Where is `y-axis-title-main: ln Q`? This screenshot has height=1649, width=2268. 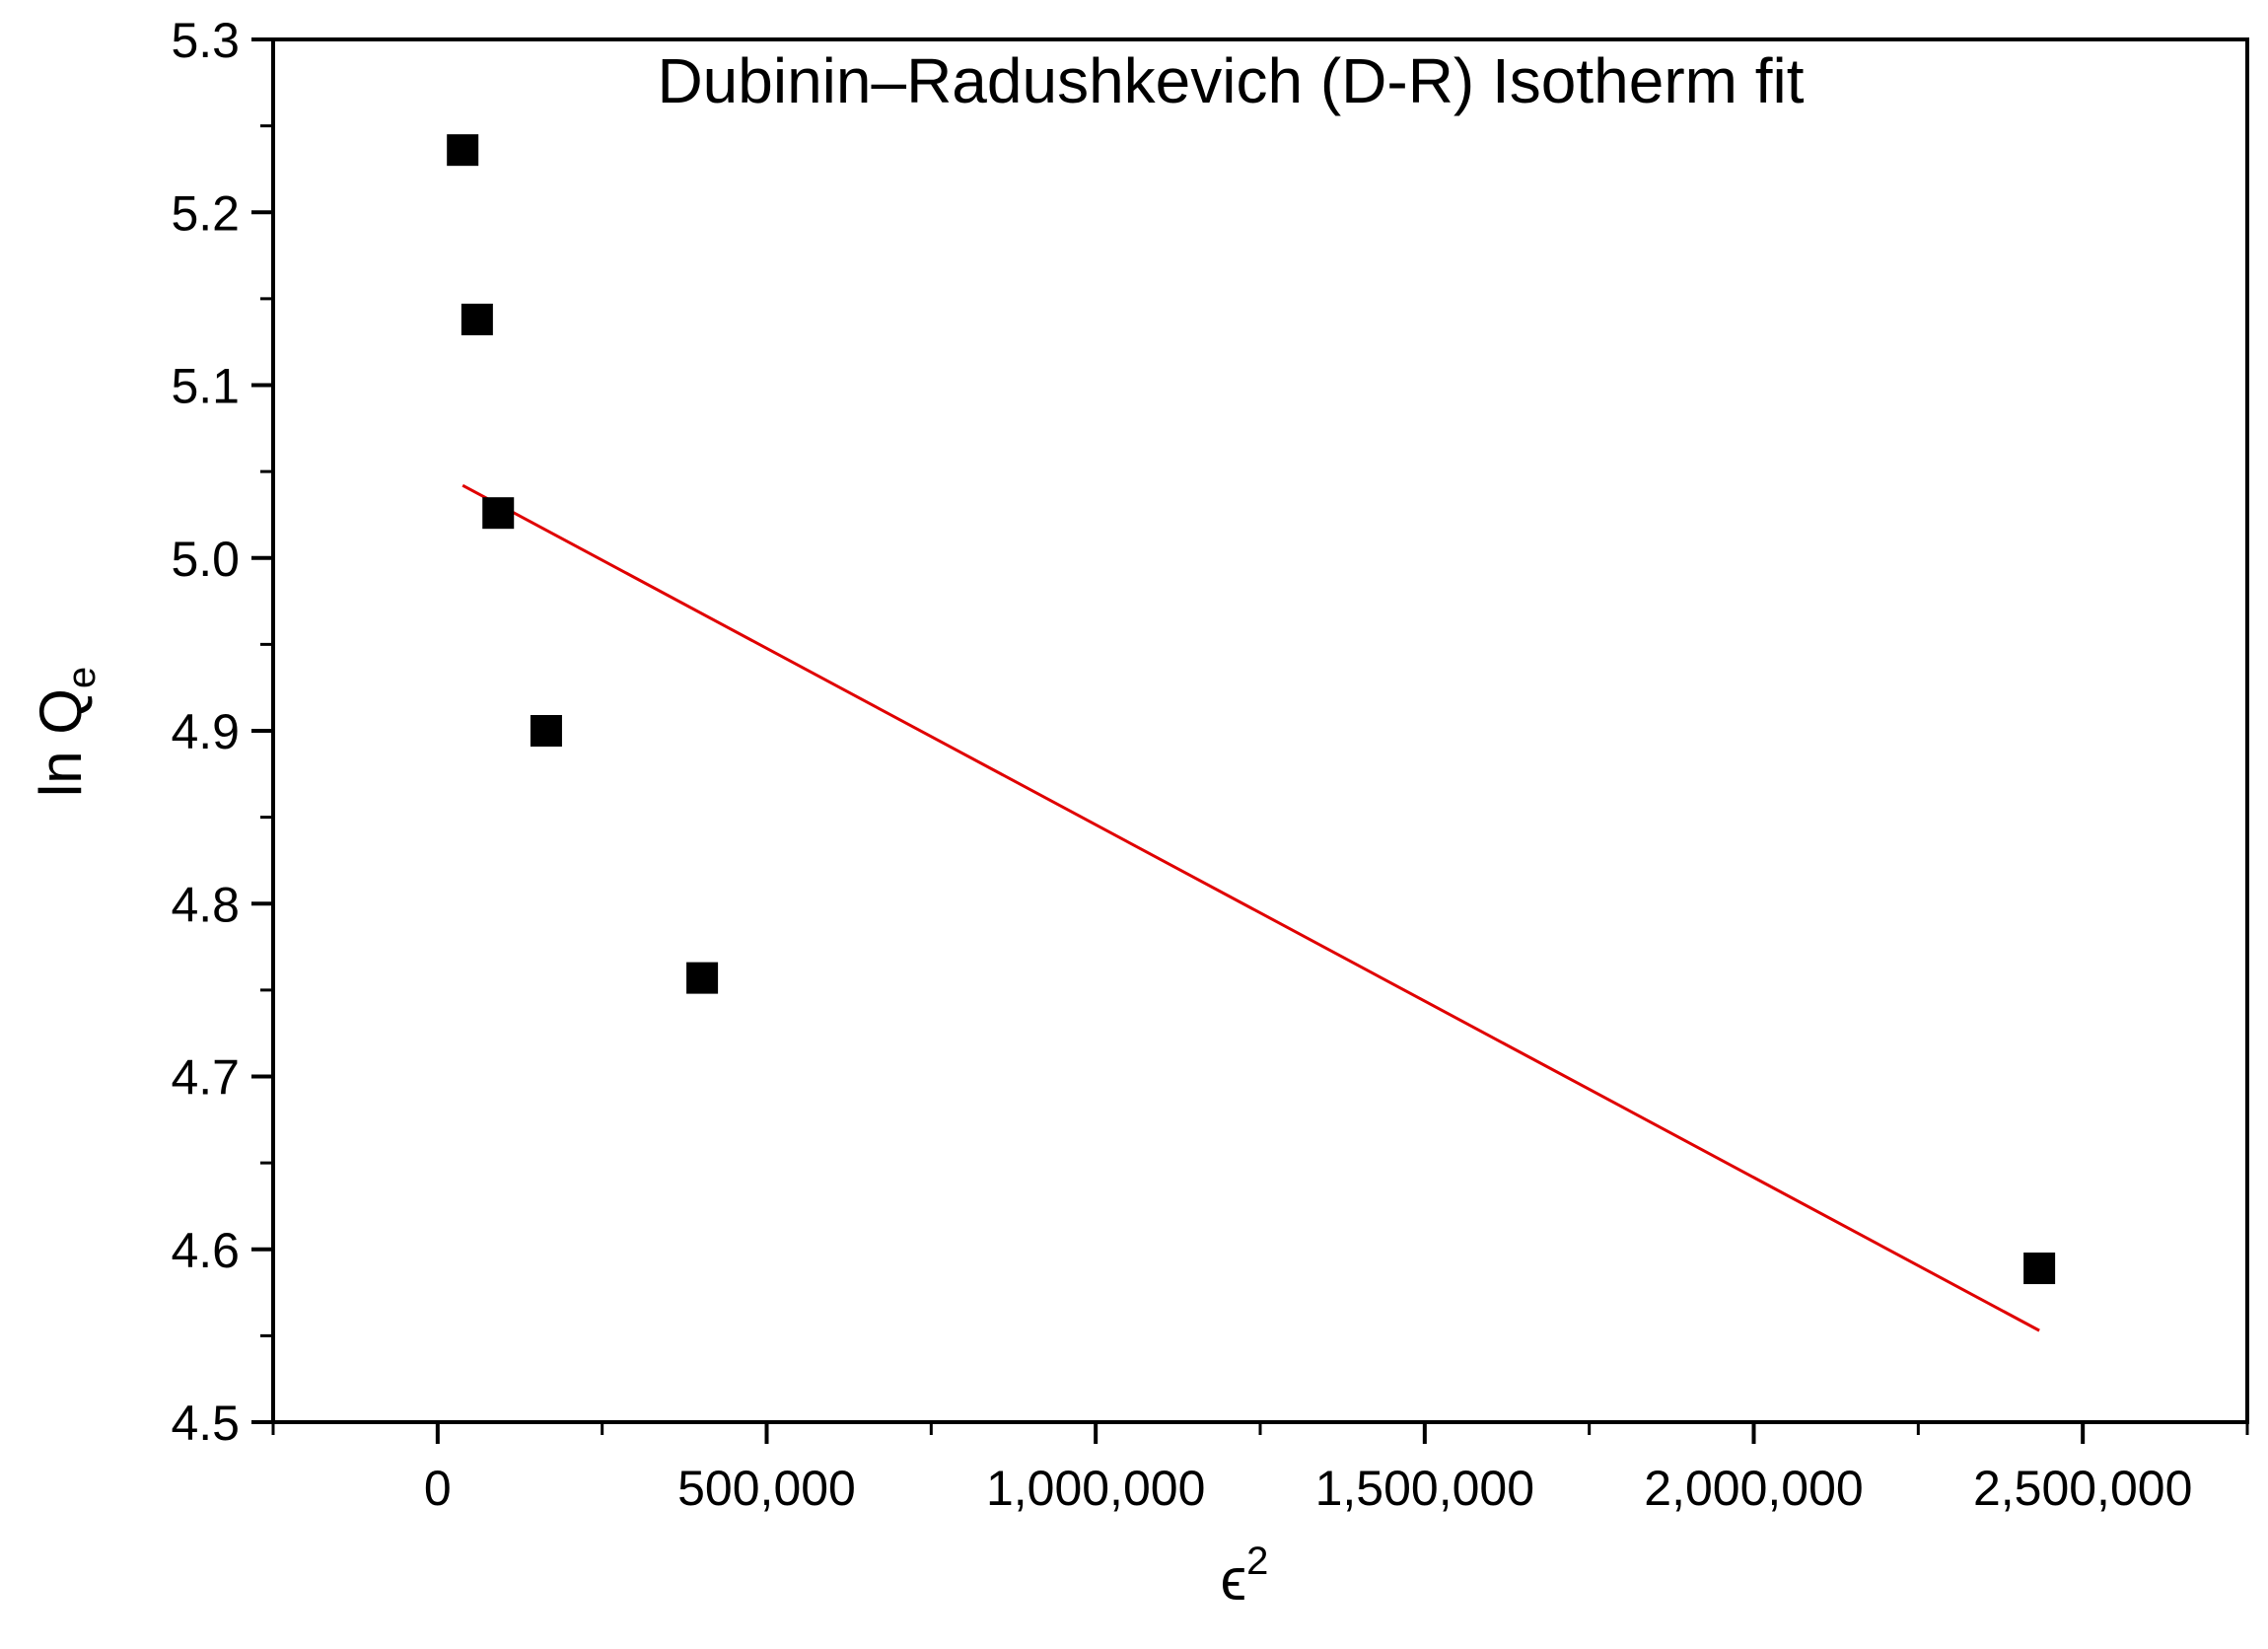
y-axis-title-main: ln Q is located at coordinates (61, 742).